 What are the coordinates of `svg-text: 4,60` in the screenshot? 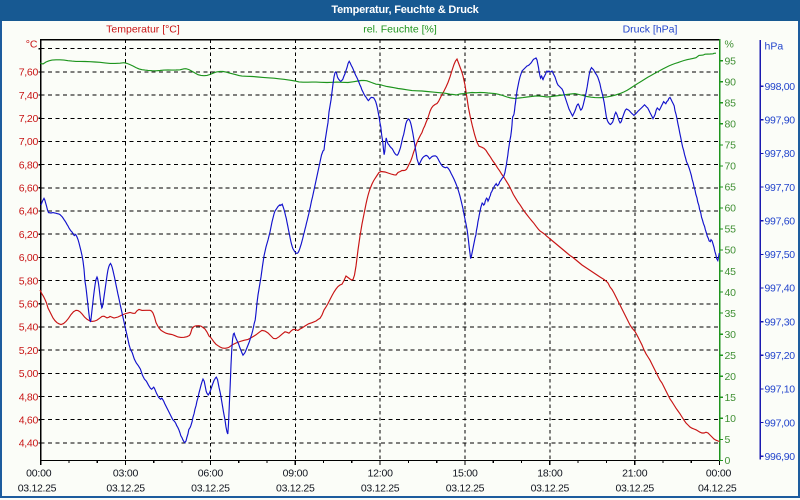 It's located at (29, 420).